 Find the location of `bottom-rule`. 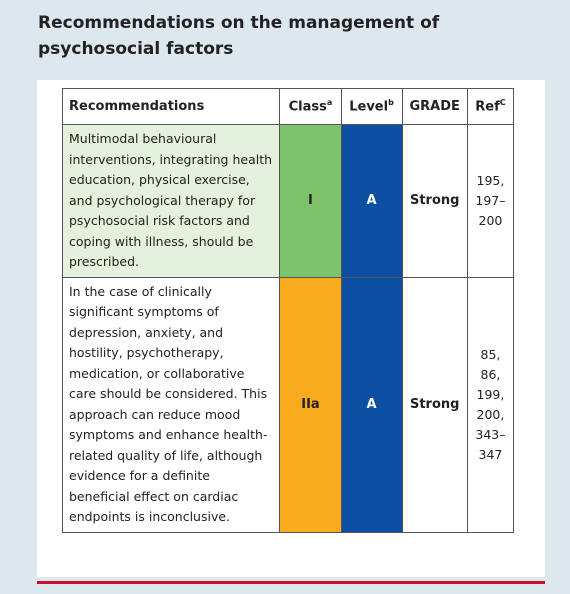

bottom-rule is located at coordinates (291, 582).